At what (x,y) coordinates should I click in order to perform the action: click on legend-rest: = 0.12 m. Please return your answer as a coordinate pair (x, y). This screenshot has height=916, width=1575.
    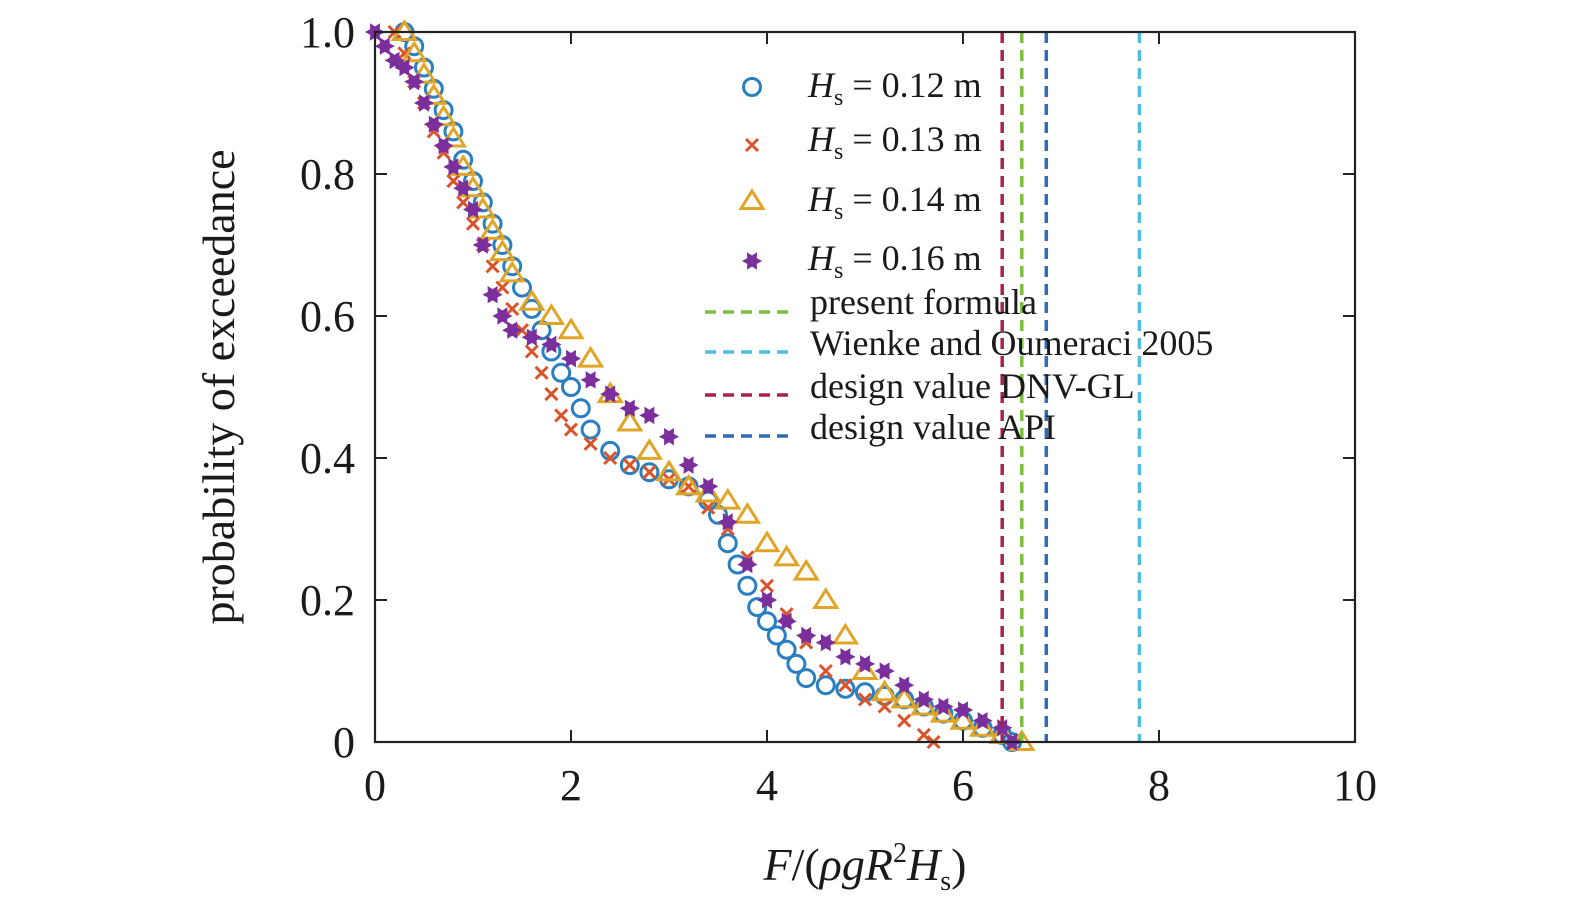
    Looking at the image, I should click on (912, 85).